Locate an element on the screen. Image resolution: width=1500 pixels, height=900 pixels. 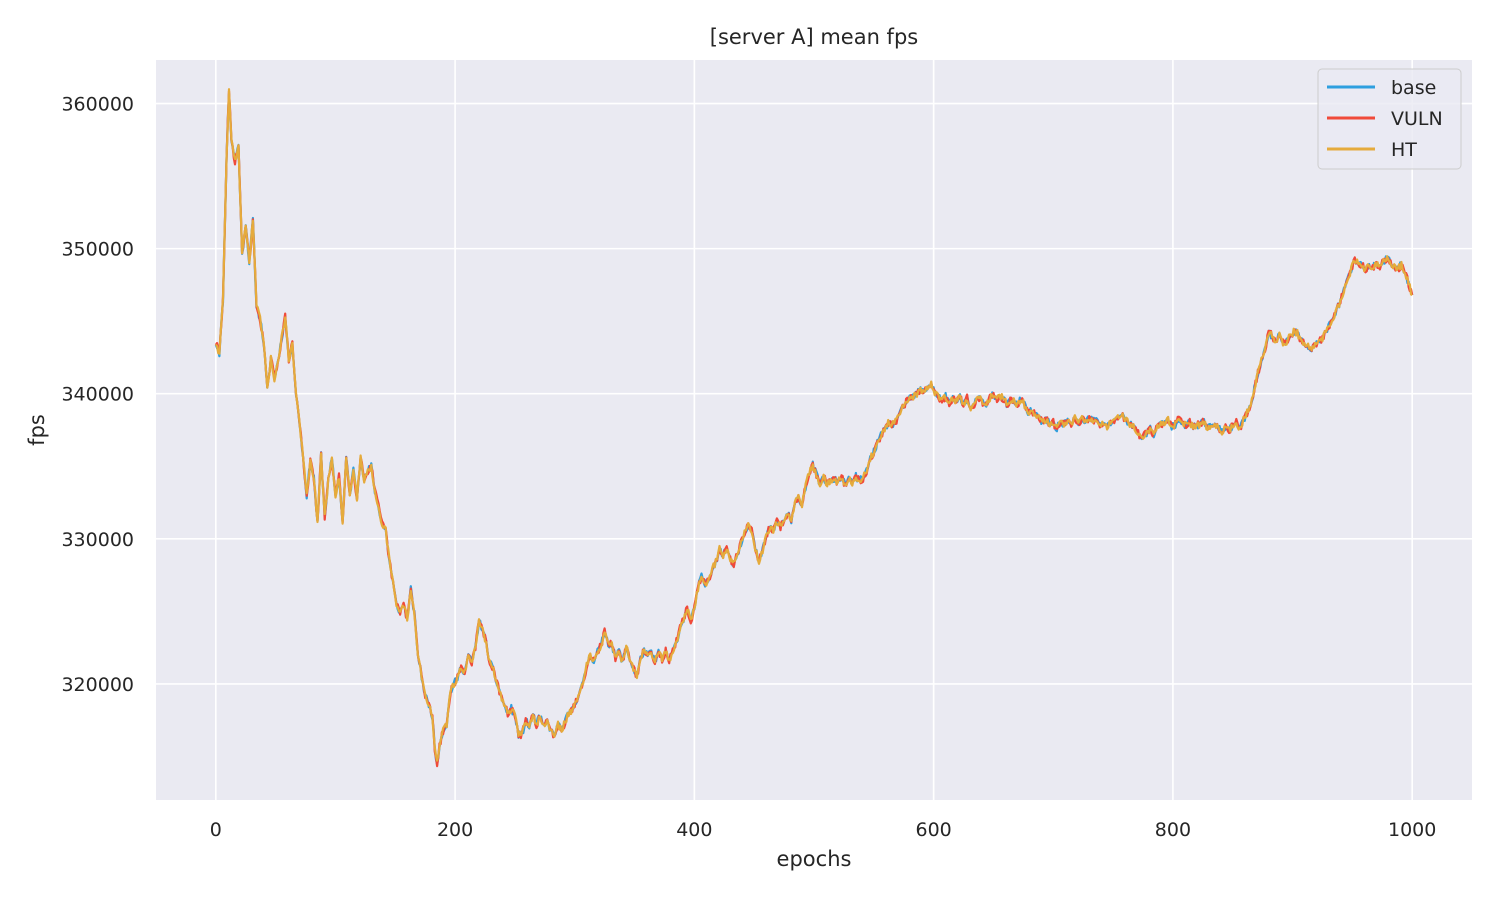
x-tick-label: 0 is located at coordinates (216, 830).